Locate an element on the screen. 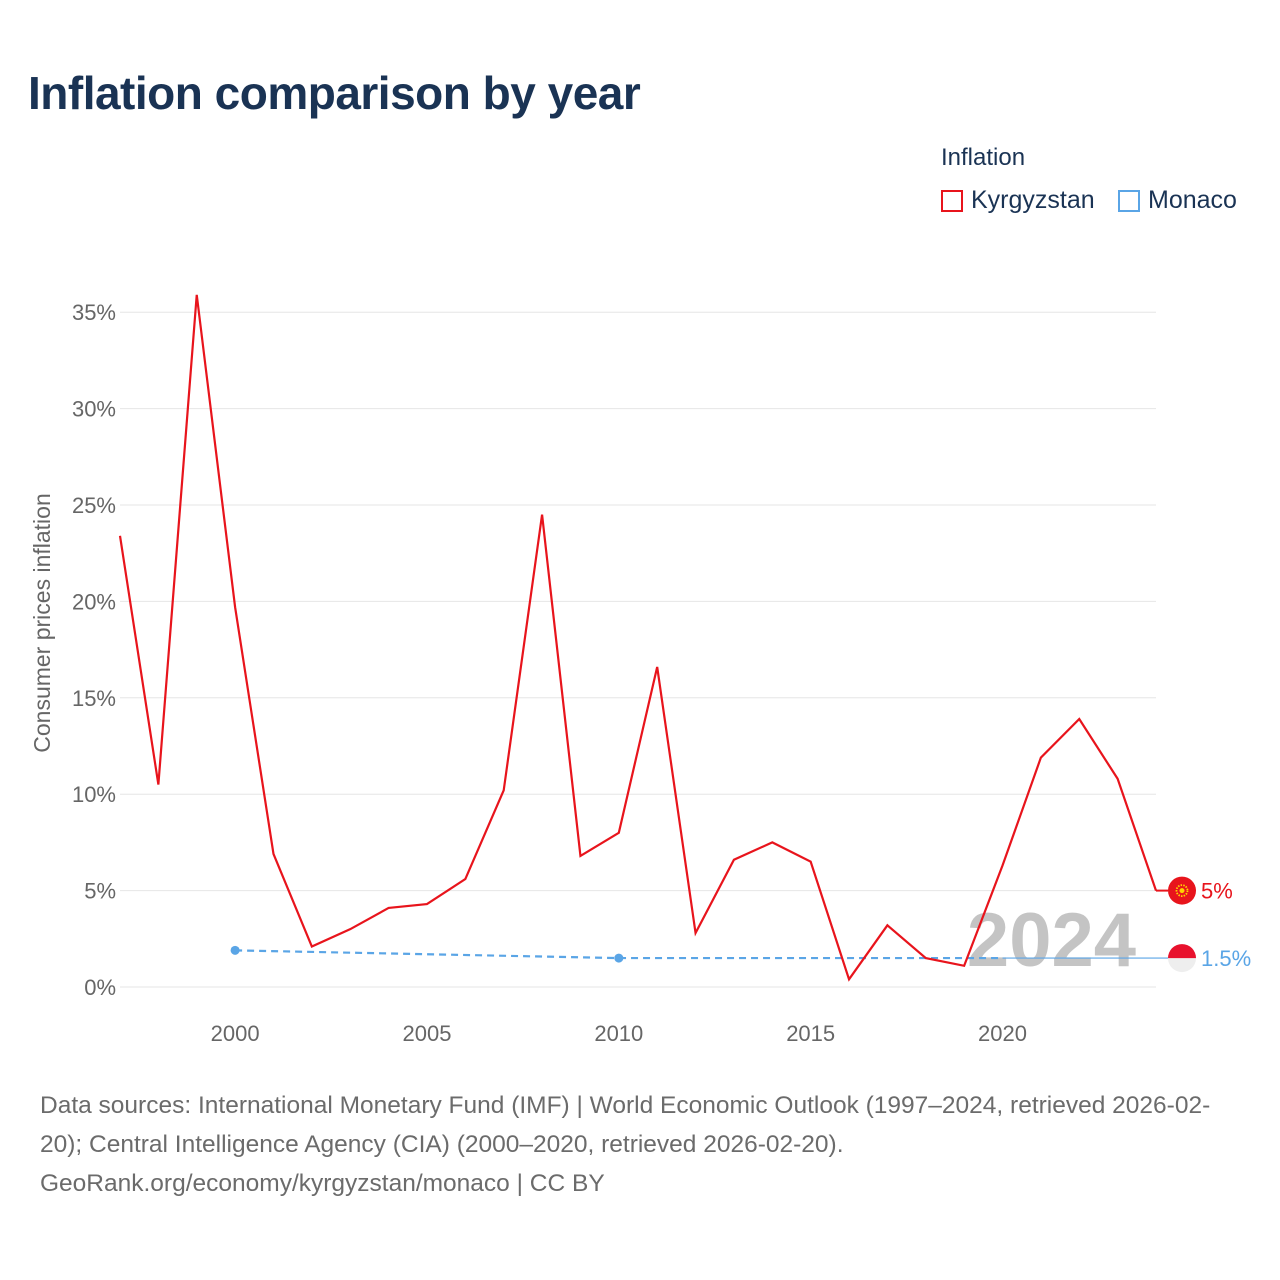 The height and width of the screenshot is (1280, 1280). x-tick-label: 2005 is located at coordinates (426, 1033).